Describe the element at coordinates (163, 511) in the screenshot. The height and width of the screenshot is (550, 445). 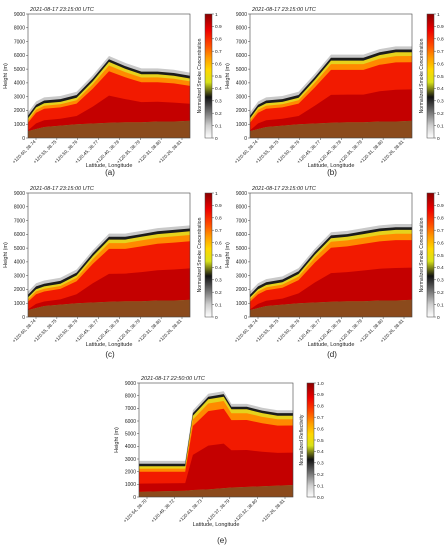
I see `x-tick-label: +120.49, 38.72` at that location.